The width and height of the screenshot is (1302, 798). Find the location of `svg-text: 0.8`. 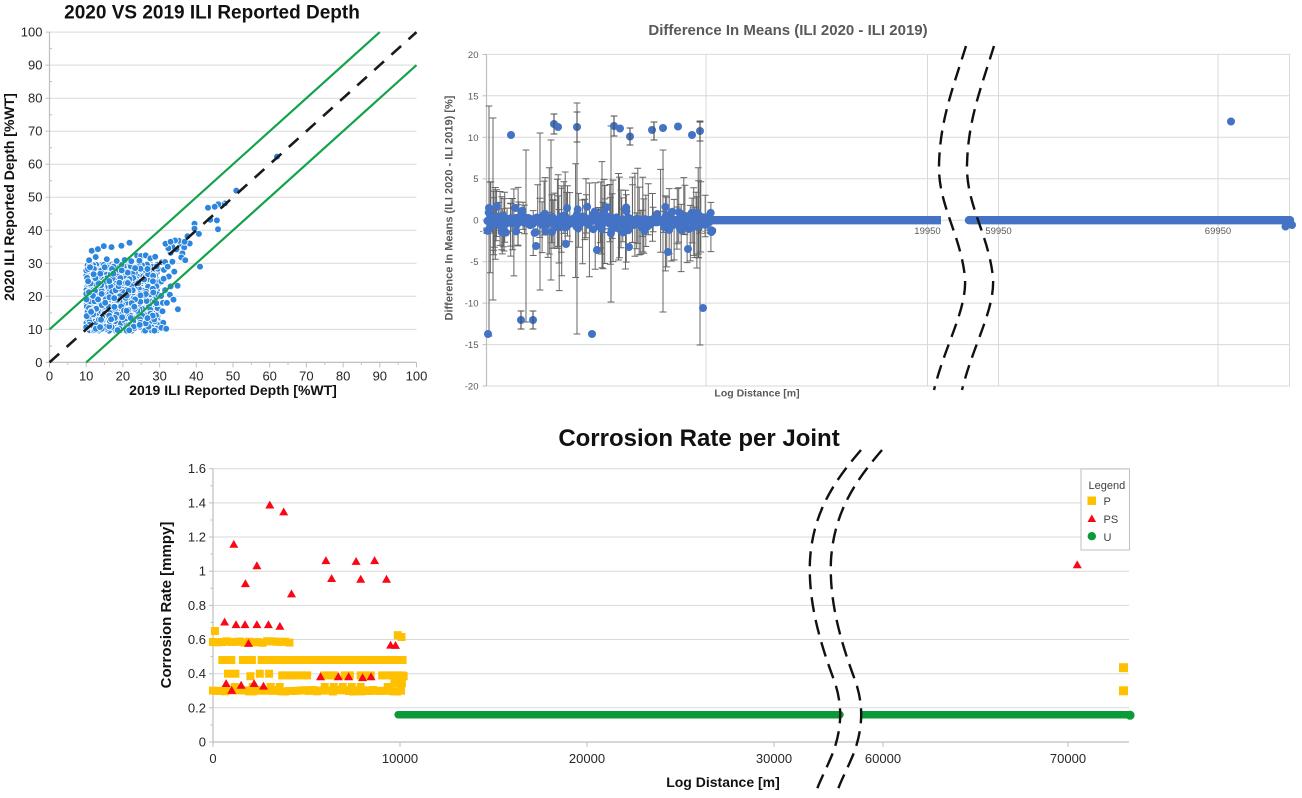

svg-text: 0.8 is located at coordinates (197, 605).